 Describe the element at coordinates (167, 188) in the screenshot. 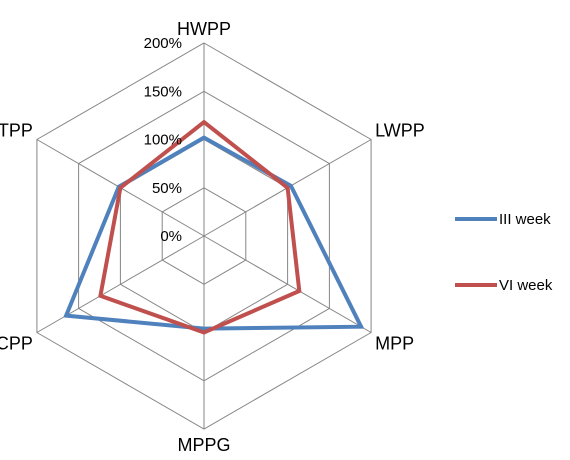

I see `tick-label: 50%` at that location.